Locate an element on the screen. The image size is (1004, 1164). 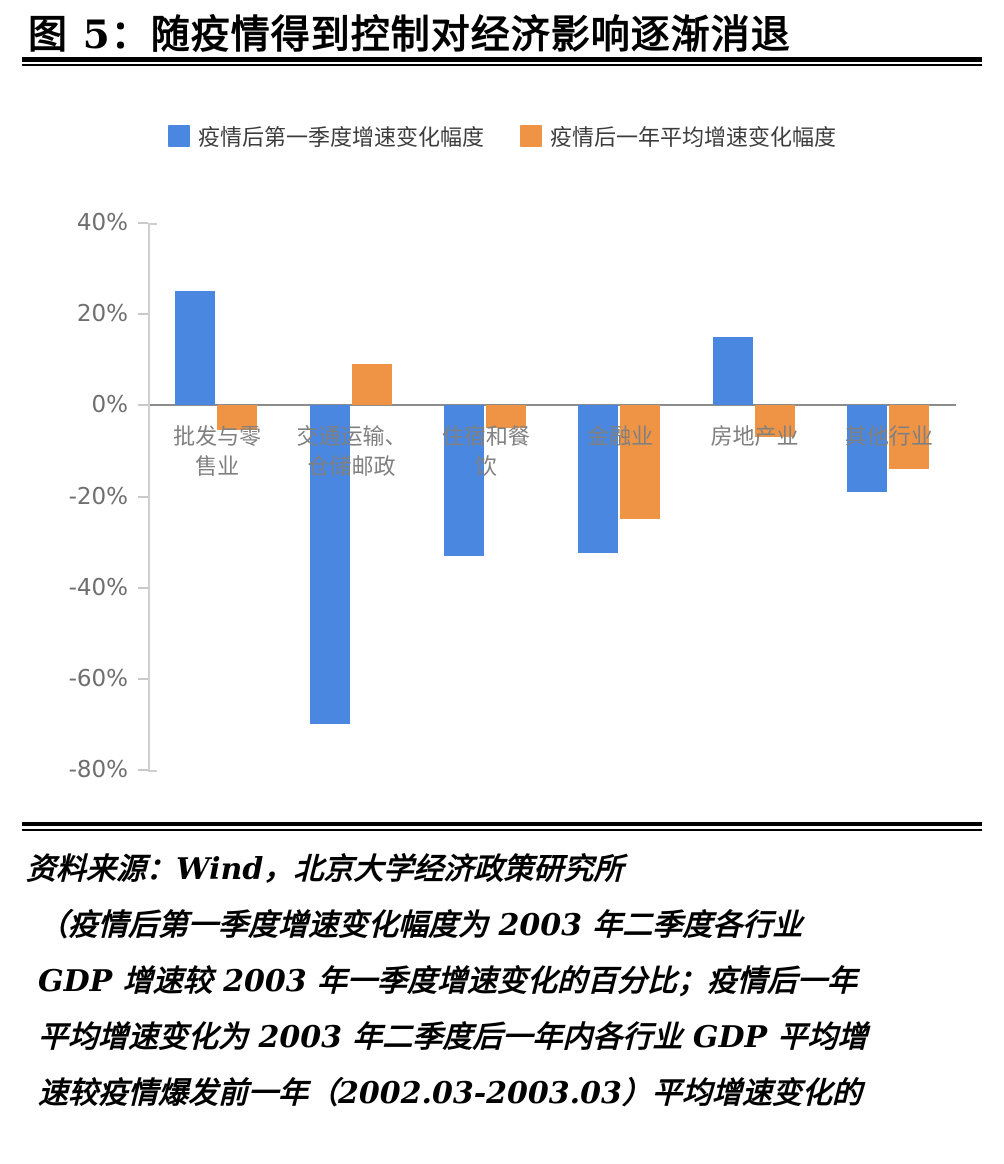
y-axis-tick-label: -60% is located at coordinates (98, 678).